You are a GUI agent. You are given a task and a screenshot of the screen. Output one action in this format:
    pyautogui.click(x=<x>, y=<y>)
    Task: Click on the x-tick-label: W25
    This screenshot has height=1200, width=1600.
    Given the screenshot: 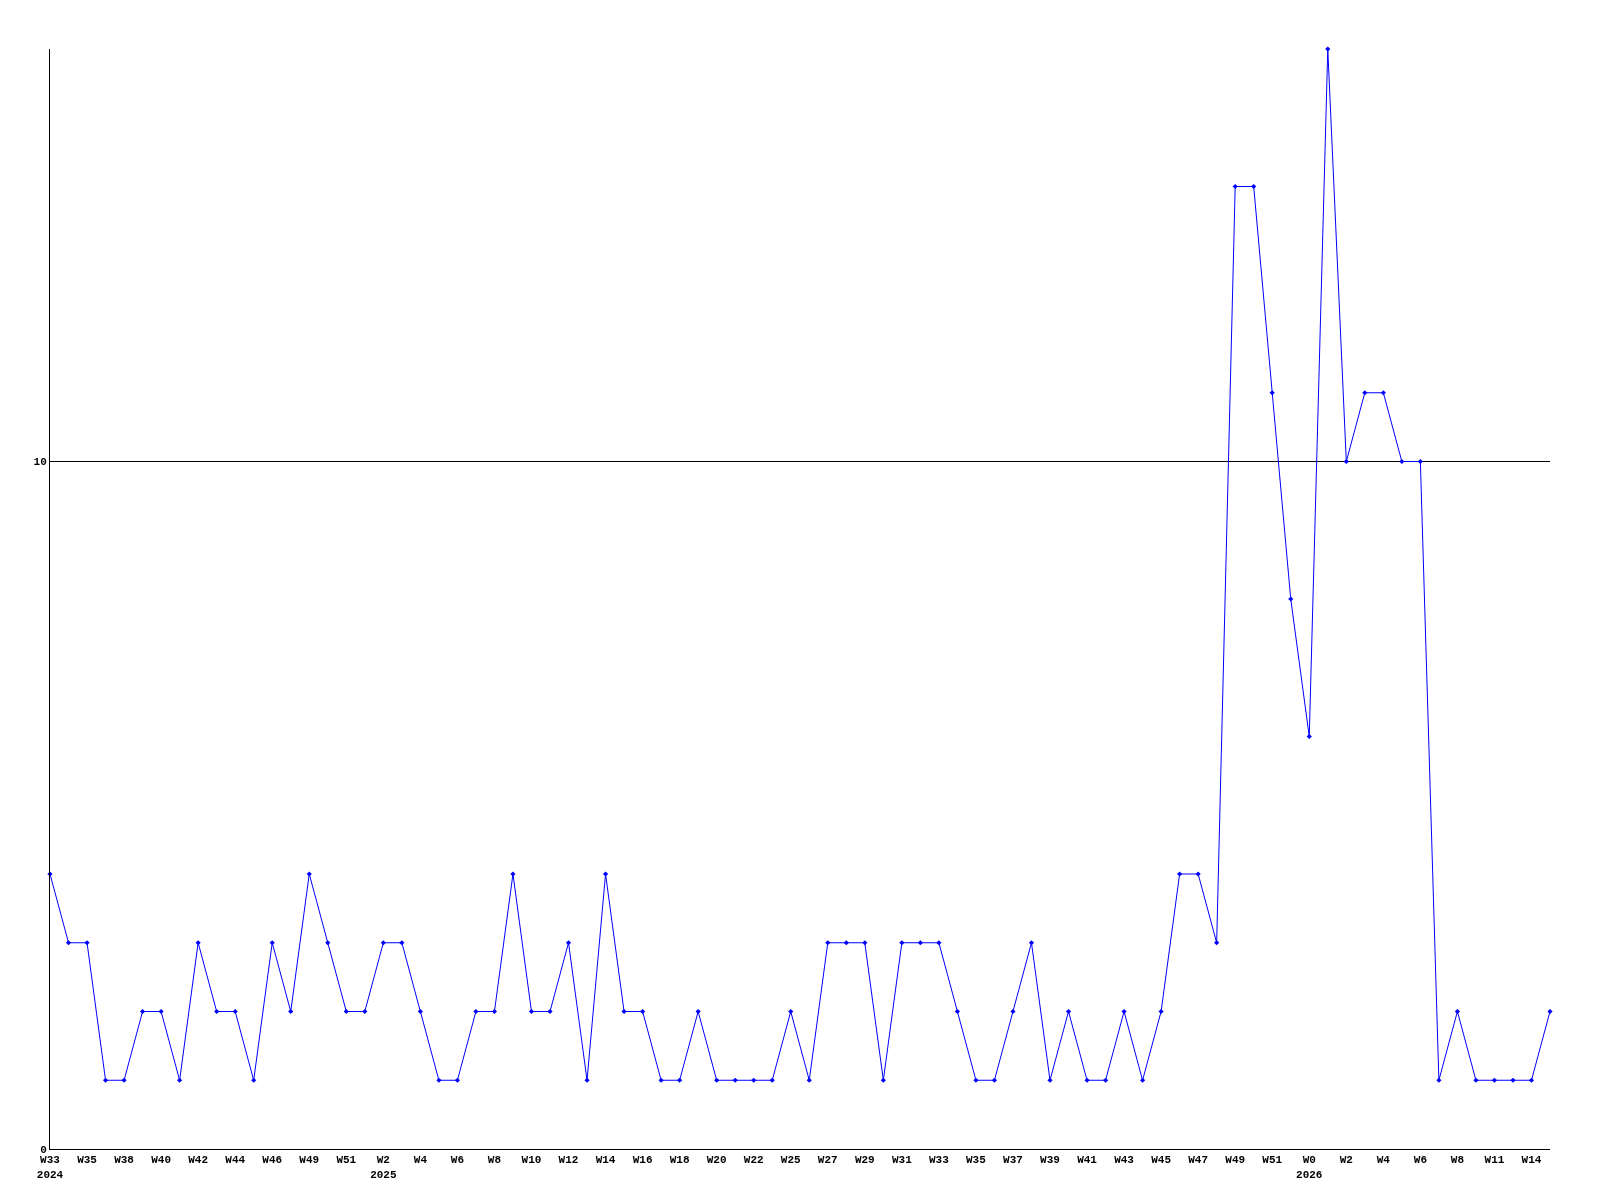 What is the action you would take?
    pyautogui.click(x=791, y=1160)
    